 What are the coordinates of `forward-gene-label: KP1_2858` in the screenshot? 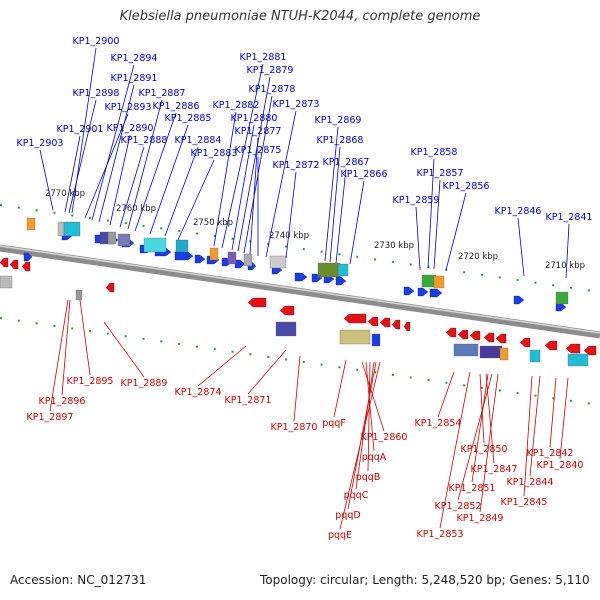 It's located at (434, 152).